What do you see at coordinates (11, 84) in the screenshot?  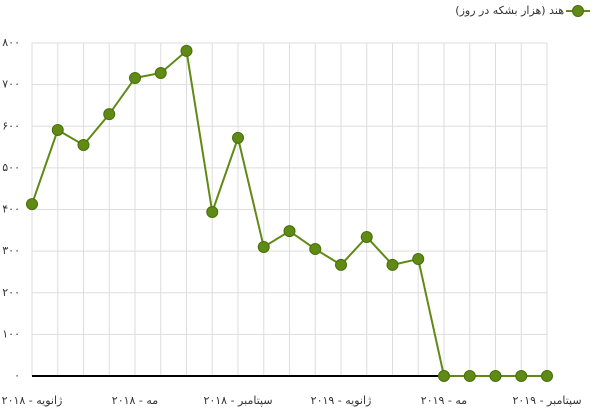 I see `y-tick-label: ۷۰۰` at bounding box center [11, 84].